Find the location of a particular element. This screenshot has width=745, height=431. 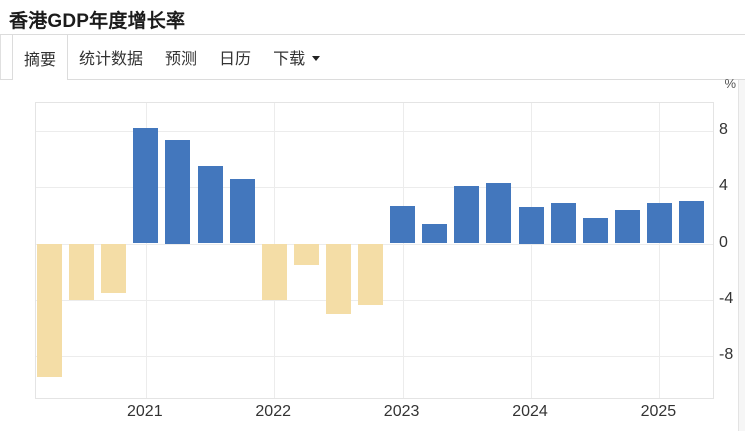

gridline-y--8 is located at coordinates (374, 356).